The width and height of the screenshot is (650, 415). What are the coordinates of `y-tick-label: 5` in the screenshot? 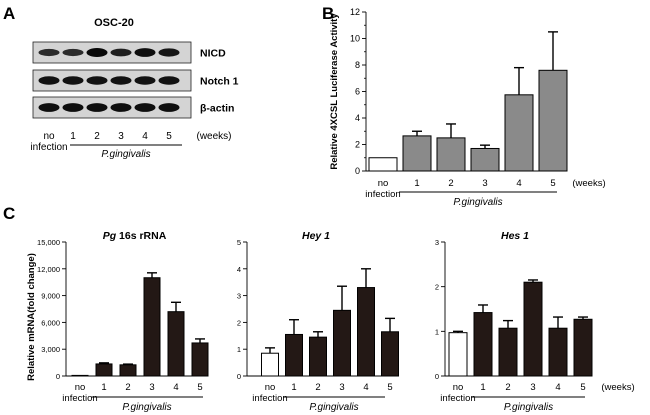 It's located at (239, 242).